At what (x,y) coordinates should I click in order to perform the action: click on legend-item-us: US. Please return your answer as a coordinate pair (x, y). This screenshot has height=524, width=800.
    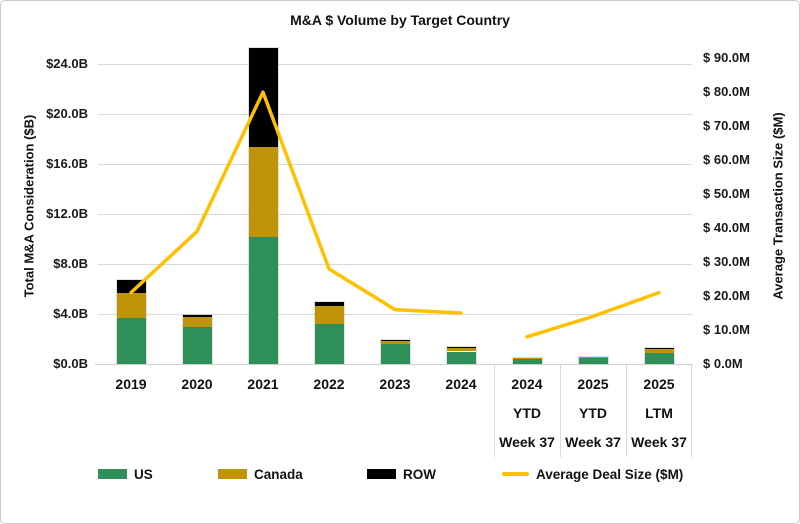
    Looking at the image, I should click on (125, 474).